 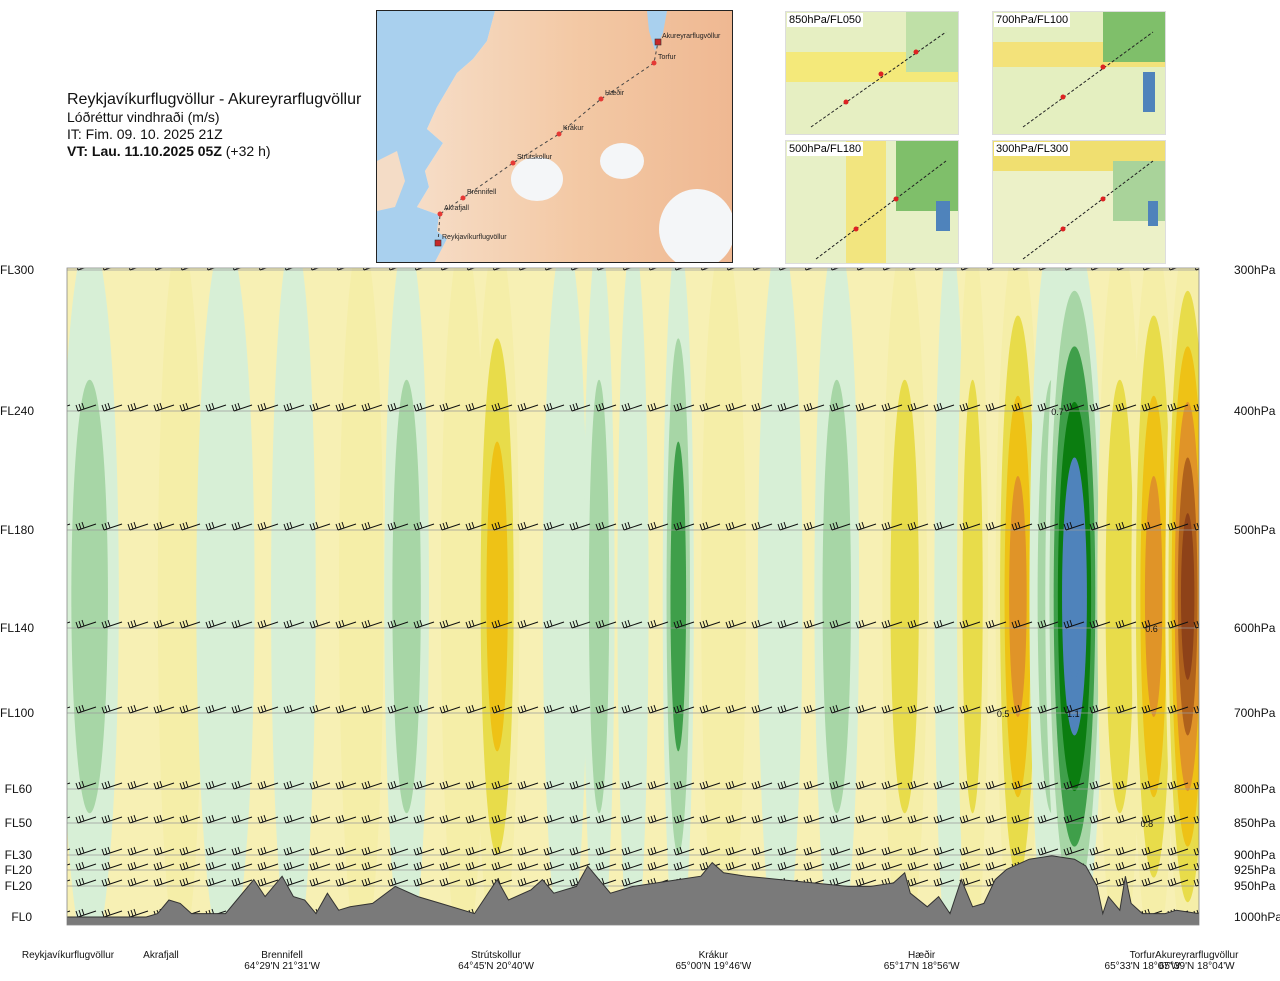 What do you see at coordinates (1151, 629) in the screenshot?
I see `value-annotation: 0.6` at bounding box center [1151, 629].